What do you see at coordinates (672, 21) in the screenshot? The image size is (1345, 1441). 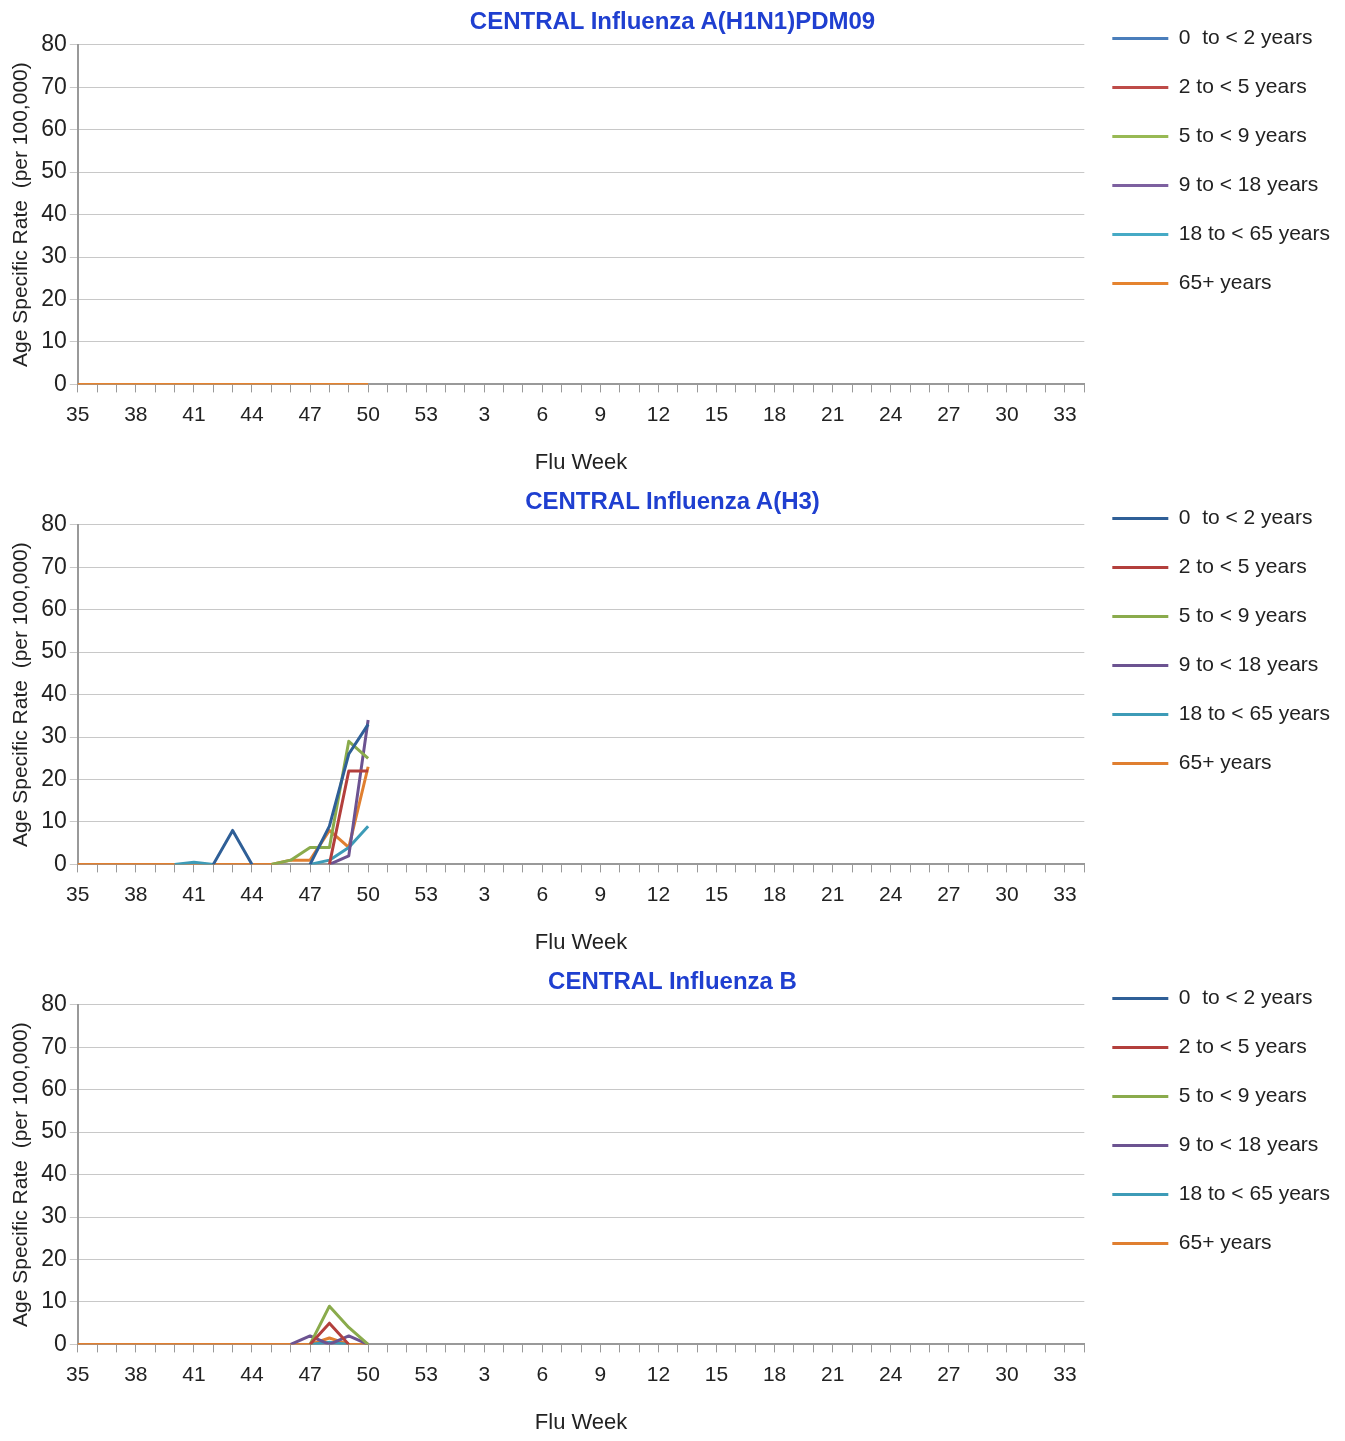 I see `chart-title: CENTRAL Influenza A(H1N1)PDM09` at bounding box center [672, 21].